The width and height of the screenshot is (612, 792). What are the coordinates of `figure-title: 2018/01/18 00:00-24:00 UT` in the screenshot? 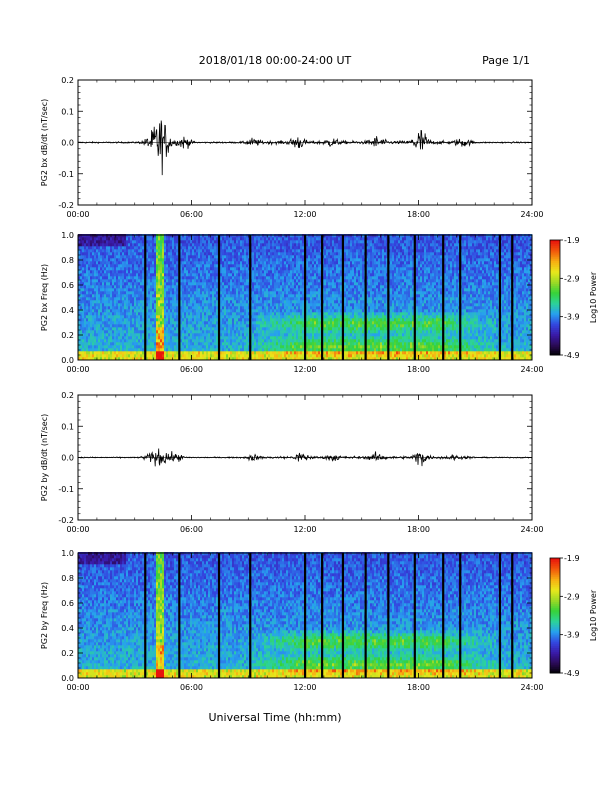 It's located at (275, 60).